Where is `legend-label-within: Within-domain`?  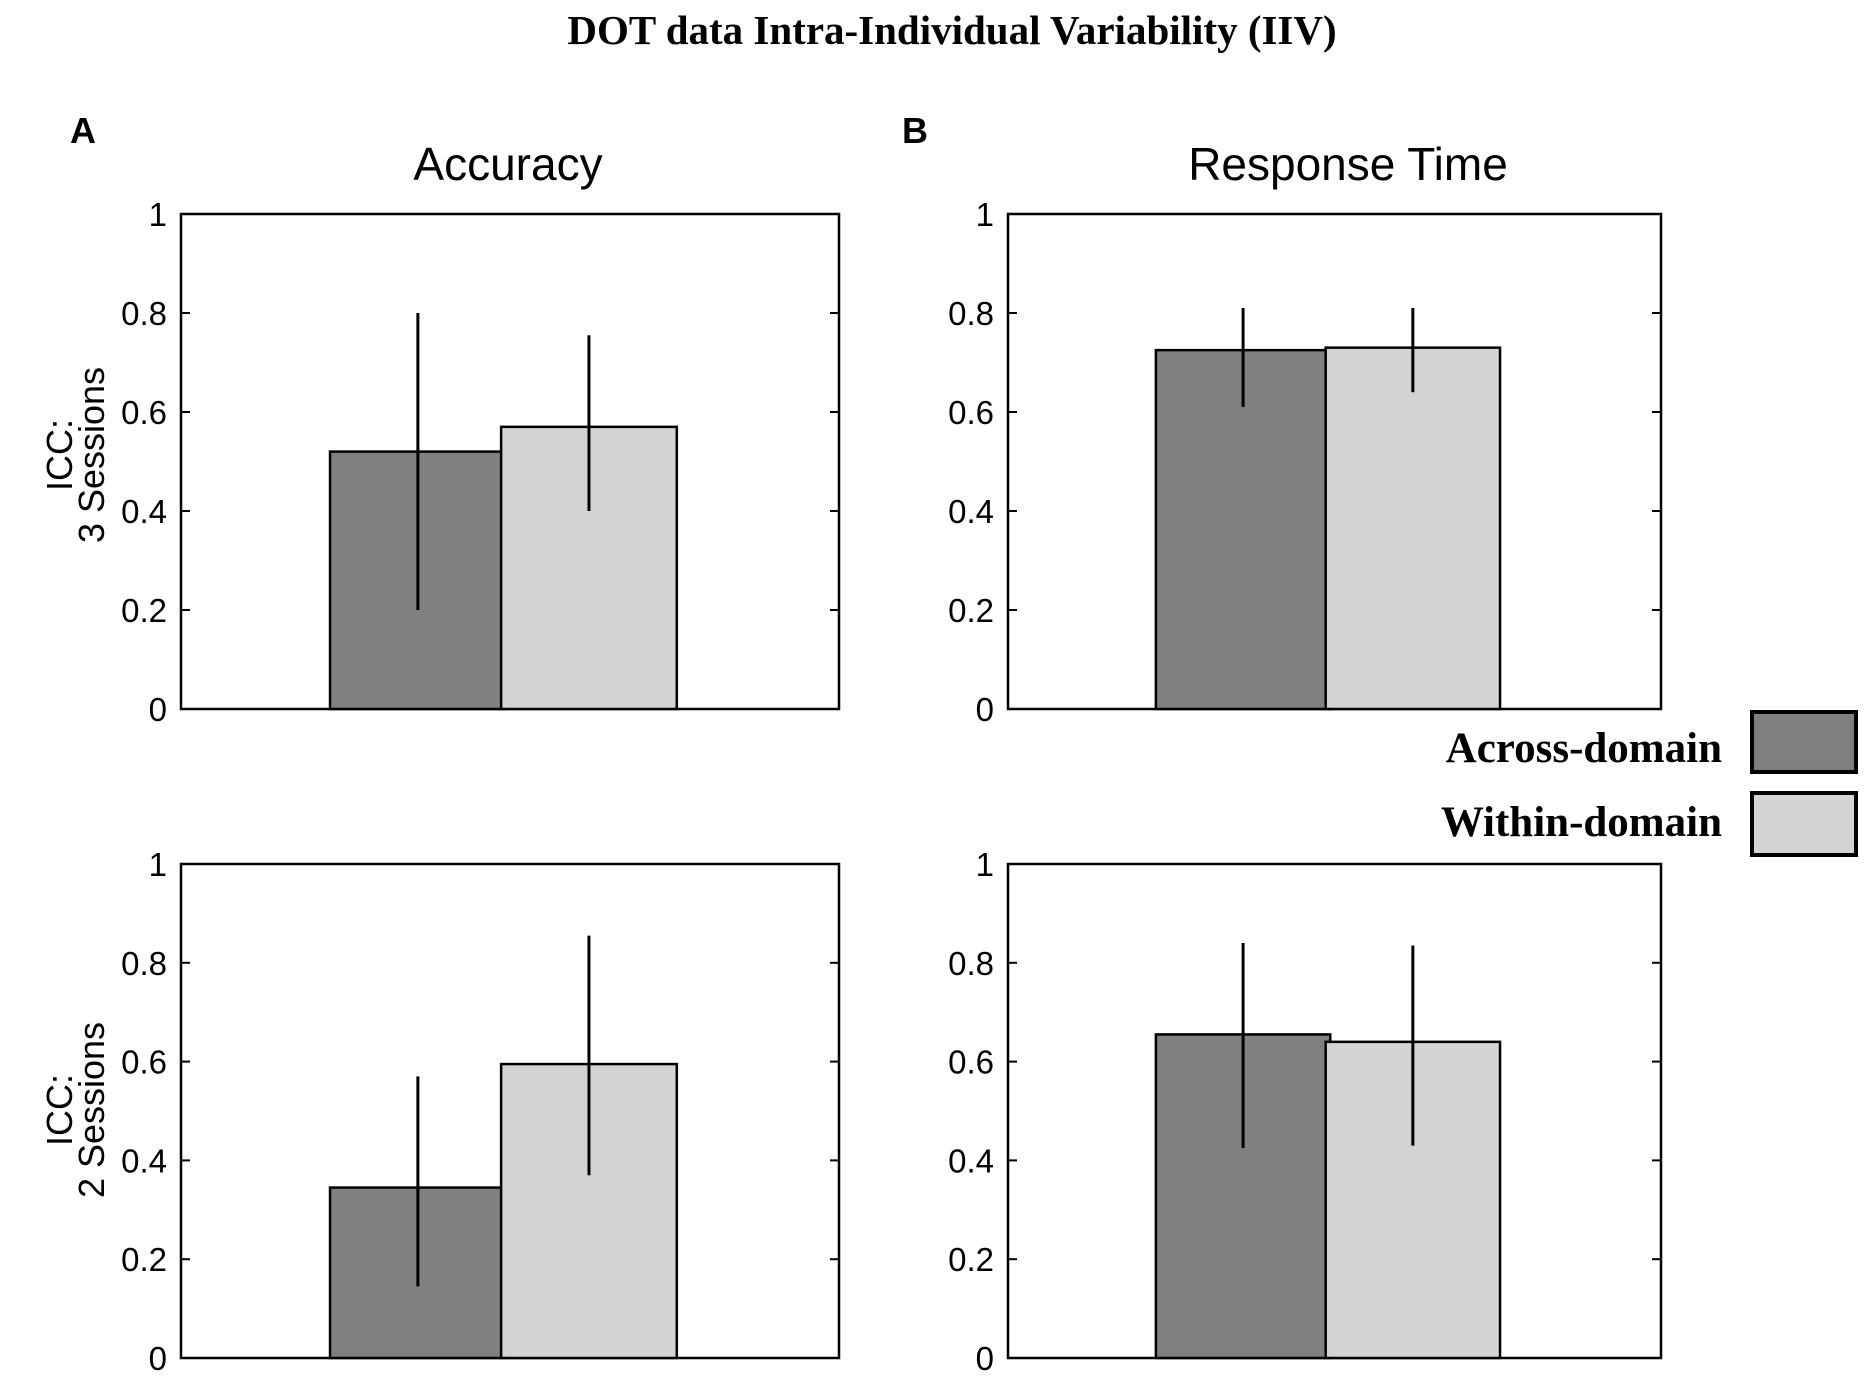
legend-label-within: Within-domain is located at coordinates (1581, 822).